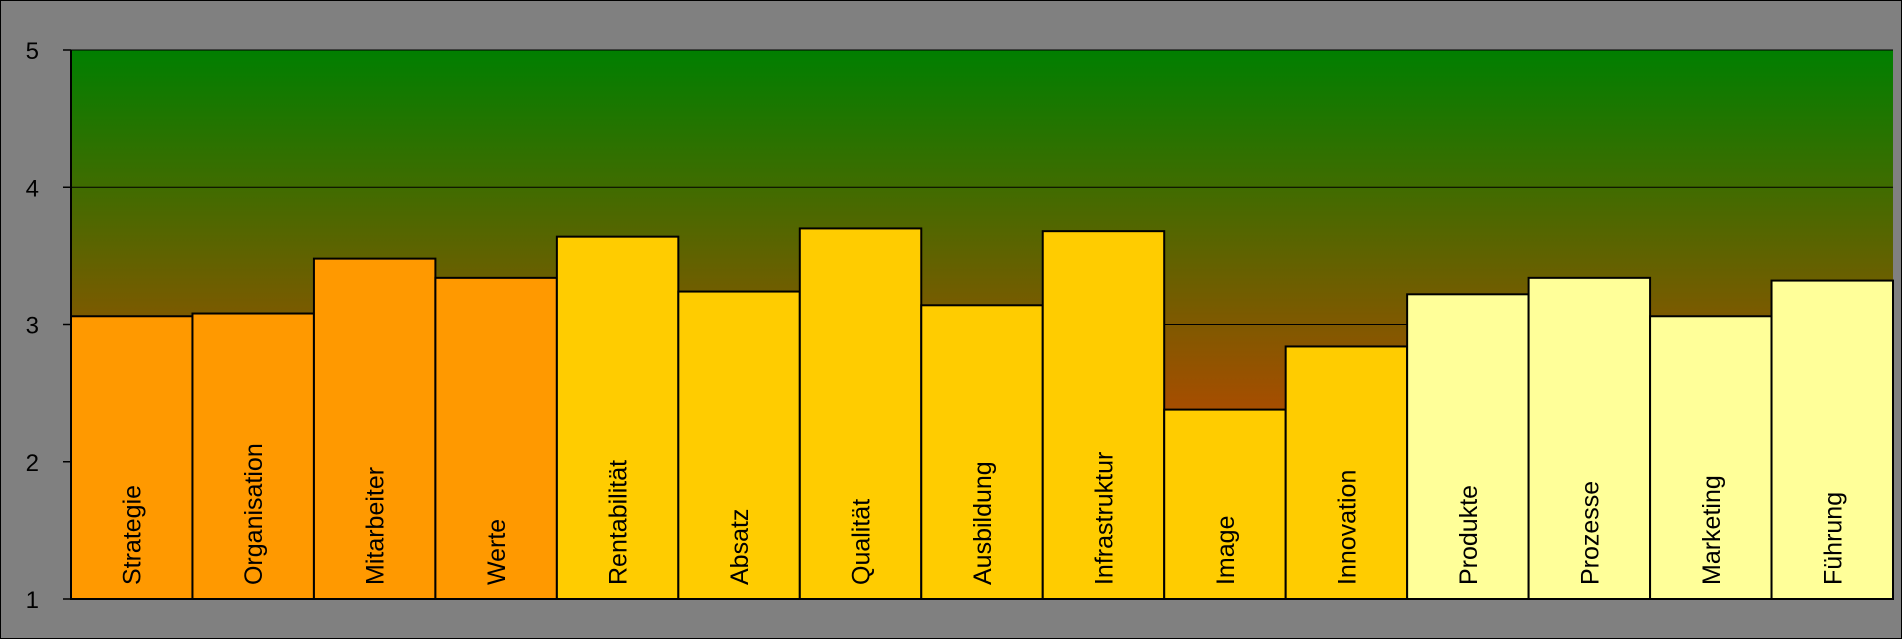  Describe the element at coordinates (983, 523) in the screenshot. I see `bar-label: Ausbildung` at that location.